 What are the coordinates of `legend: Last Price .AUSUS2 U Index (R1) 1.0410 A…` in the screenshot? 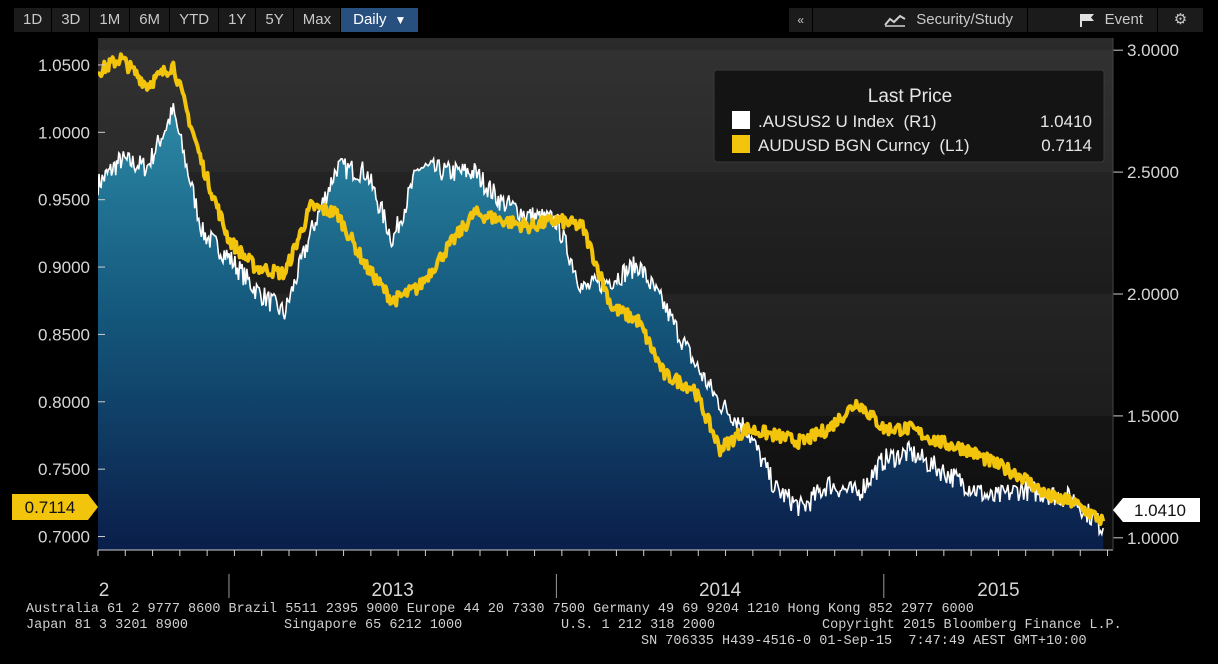 It's located at (909, 116).